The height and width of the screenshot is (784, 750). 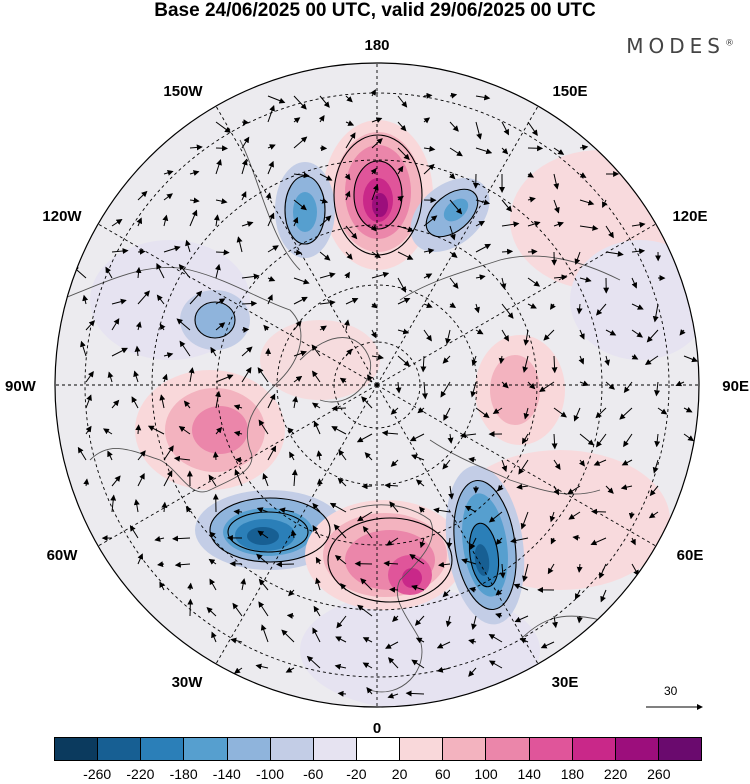 What do you see at coordinates (183, 91) in the screenshot?
I see `lon-label-150w: 150W` at bounding box center [183, 91].